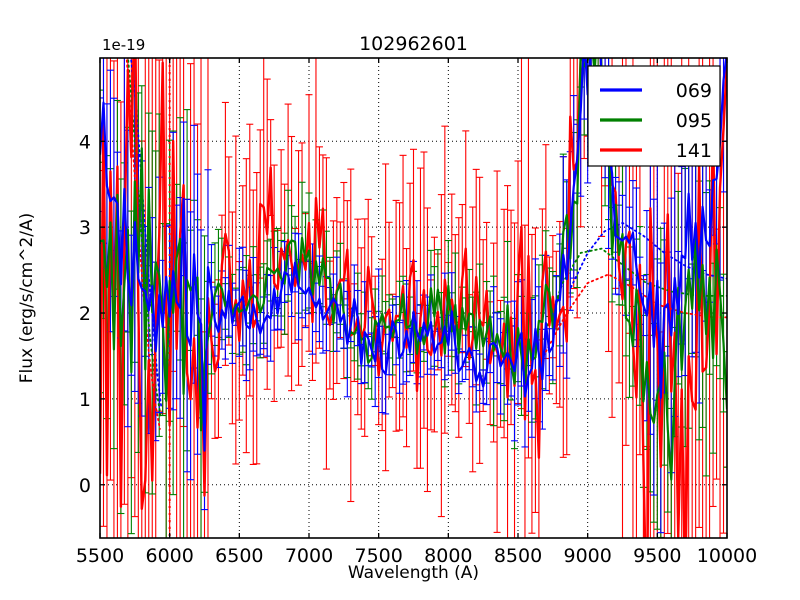 The image size is (800, 600). What do you see at coordinates (100, 556) in the screenshot?
I see `x-tick-label: 5500` at bounding box center [100, 556].